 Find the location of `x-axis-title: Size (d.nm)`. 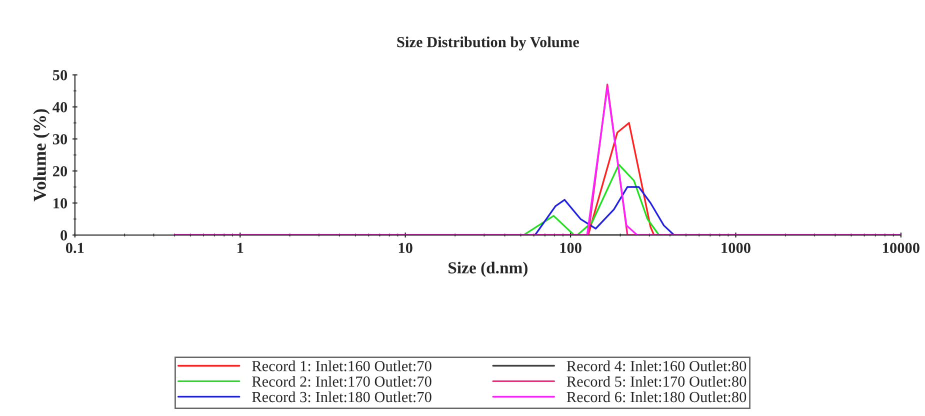

x-axis-title: Size (d.nm) is located at coordinates (488, 269).